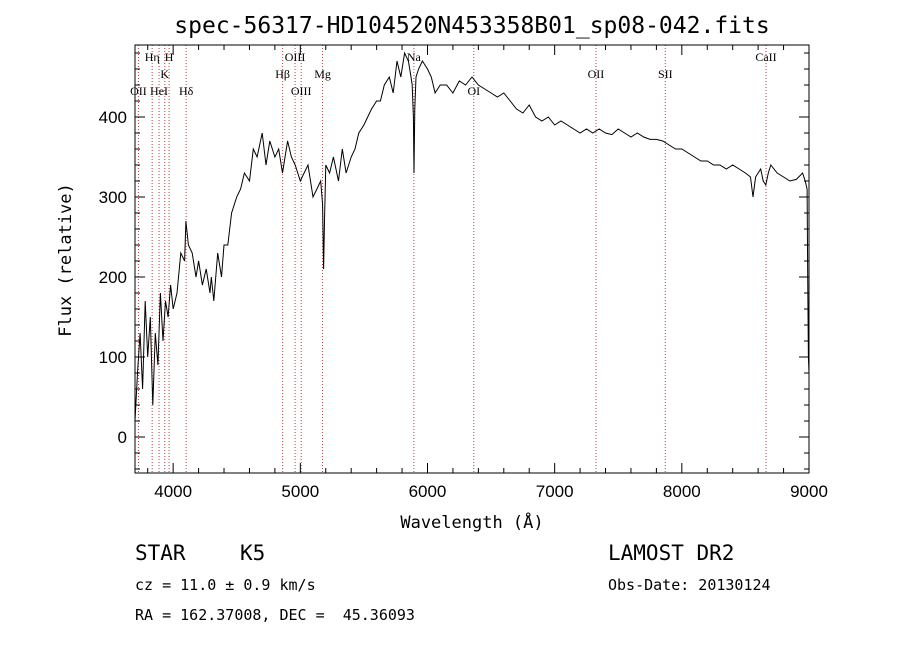  What do you see at coordinates (113, 277) in the screenshot?
I see `y-tick-label: 200` at bounding box center [113, 277].